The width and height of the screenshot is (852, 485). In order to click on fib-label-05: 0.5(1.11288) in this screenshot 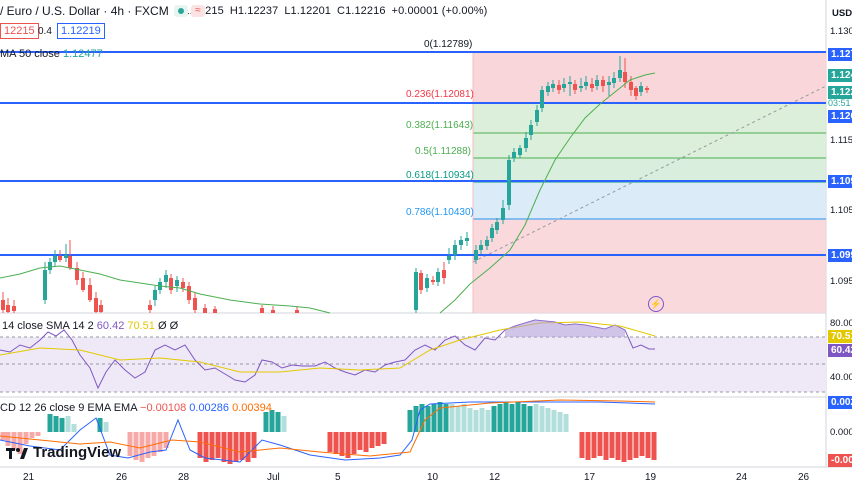, I will do `click(443, 151)`.